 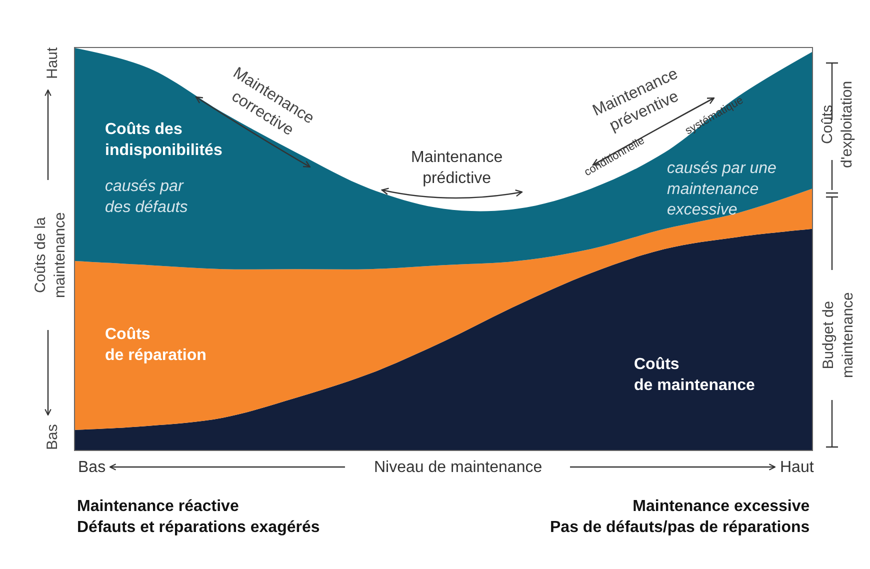 I want to click on series-label: Coûts de réparation, so click(x=155, y=345).